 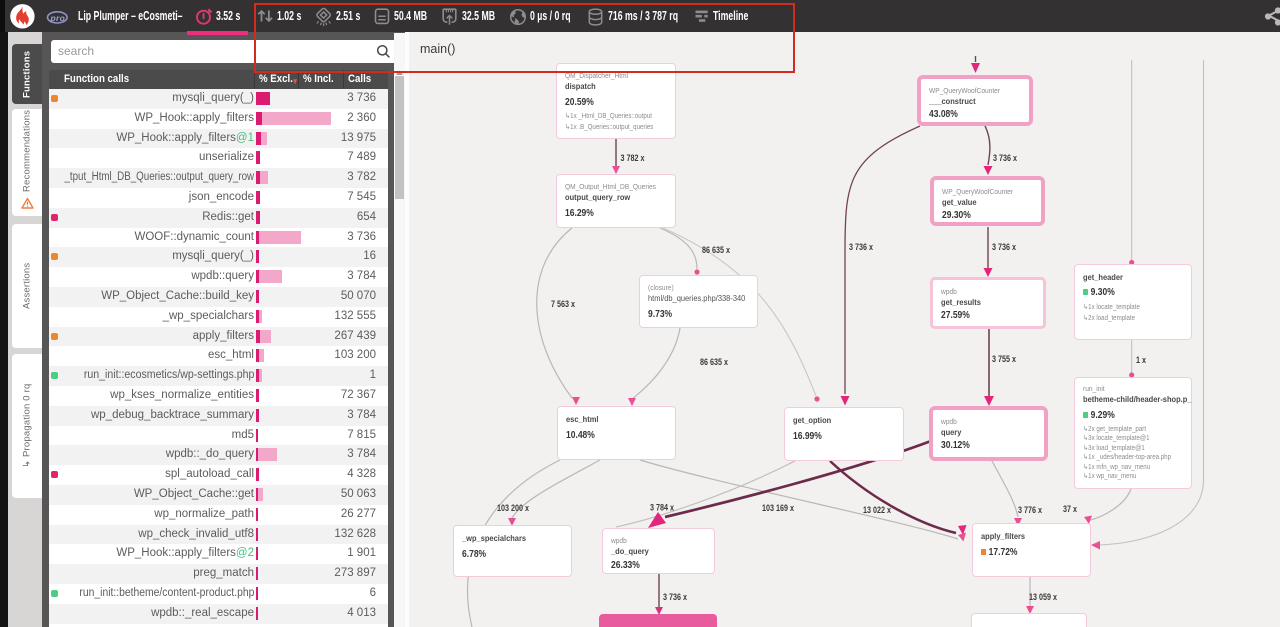 I want to click on svg-text: 7 563 x, so click(x=563, y=304).